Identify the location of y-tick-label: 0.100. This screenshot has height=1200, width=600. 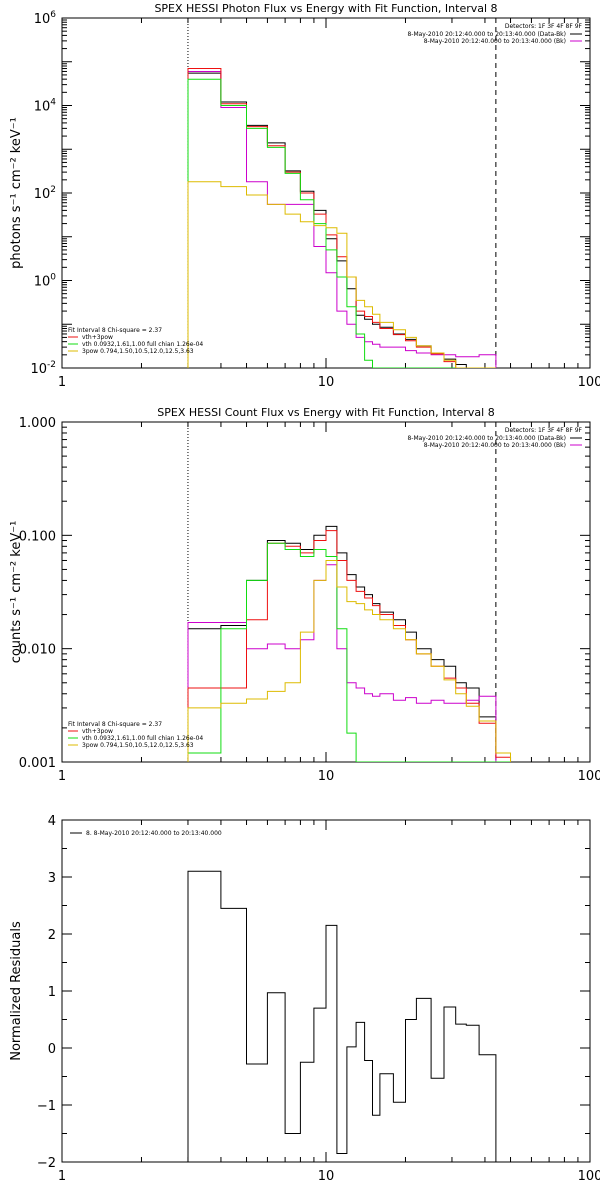
(37, 536).